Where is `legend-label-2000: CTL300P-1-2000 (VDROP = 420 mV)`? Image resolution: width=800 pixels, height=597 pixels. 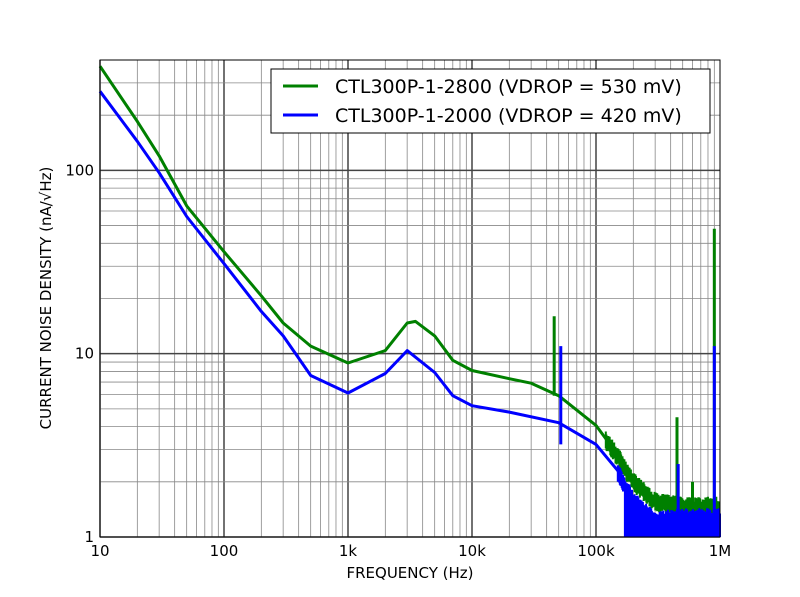 legend-label-2000: CTL300P-1-2000 (VDROP = 420 mV) is located at coordinates (508, 116).